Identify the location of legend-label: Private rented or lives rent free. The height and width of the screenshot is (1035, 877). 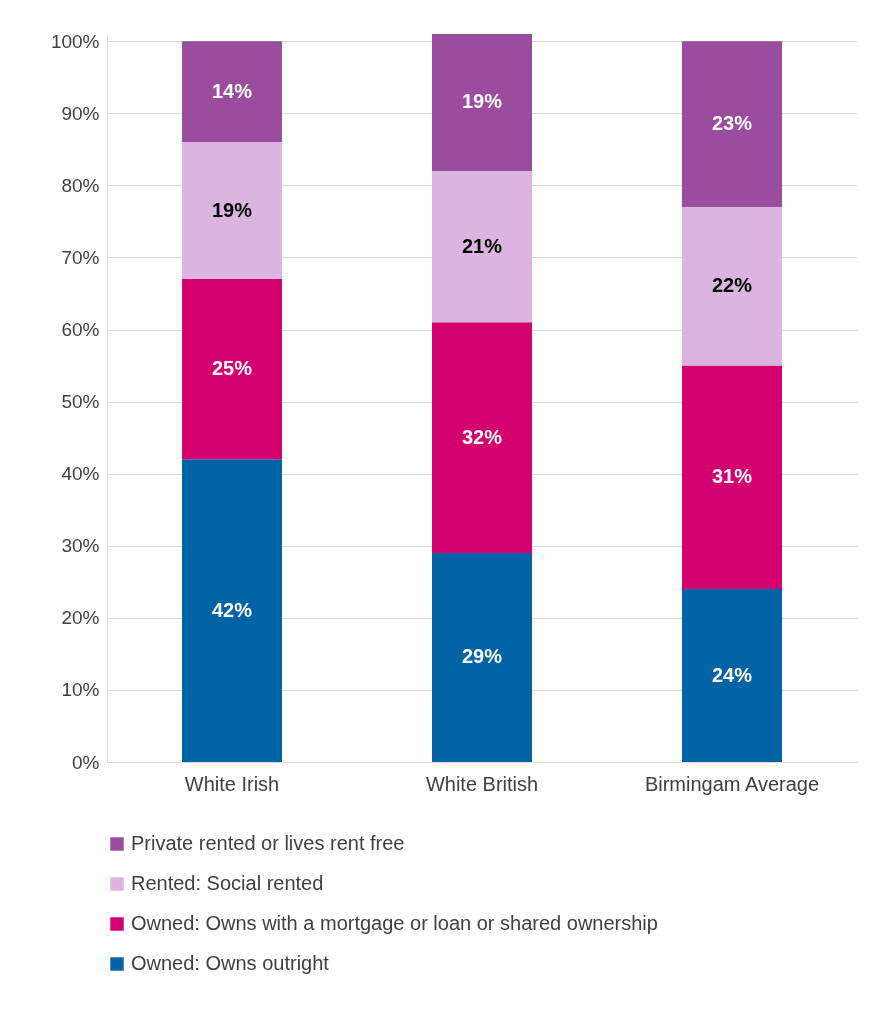
(268, 843).